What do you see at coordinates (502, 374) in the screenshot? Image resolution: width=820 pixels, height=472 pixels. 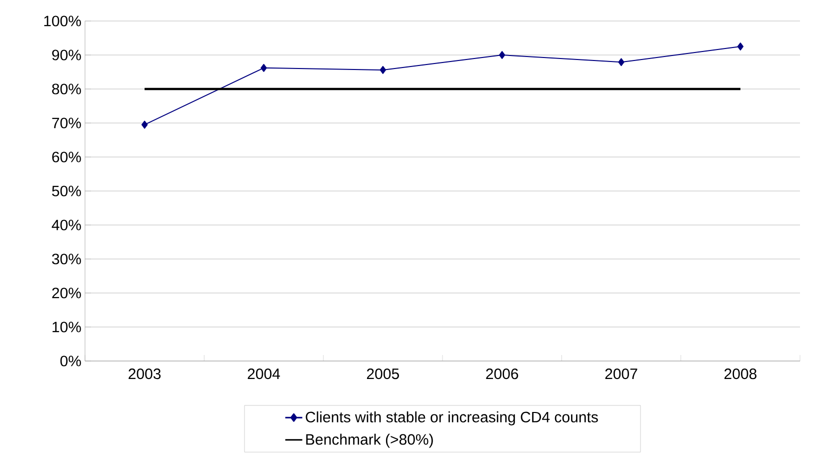 I see `x-tick-label: 2006` at bounding box center [502, 374].